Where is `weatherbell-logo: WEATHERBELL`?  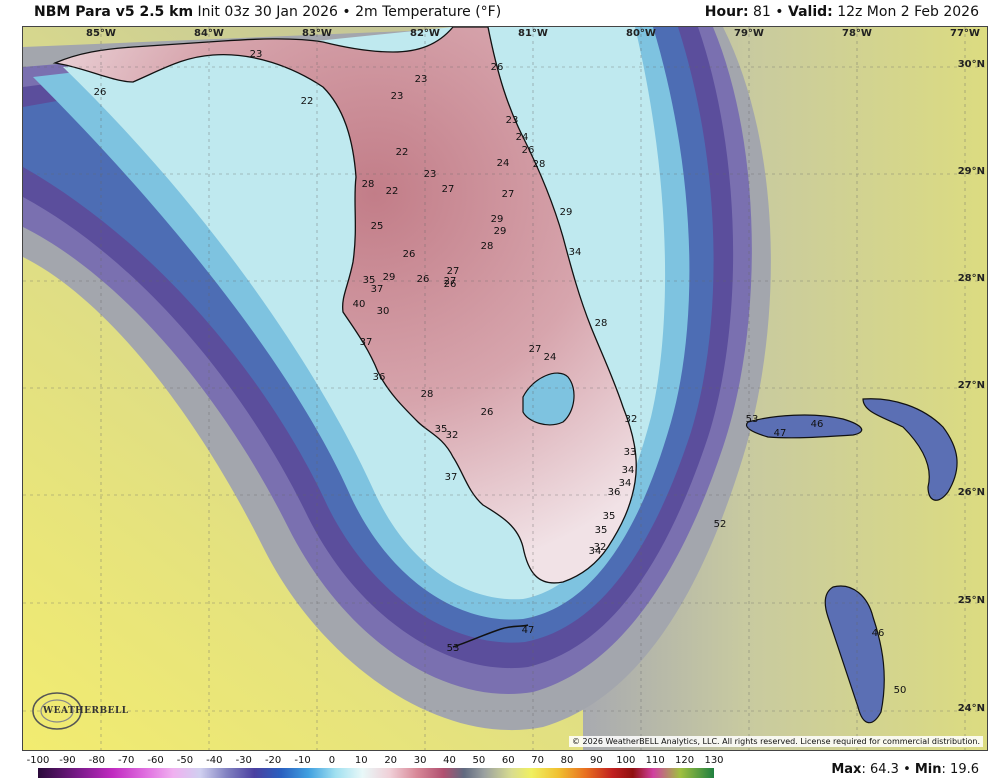
weatherbell-logo: WEATHERBELL is located at coordinates (78, 711).